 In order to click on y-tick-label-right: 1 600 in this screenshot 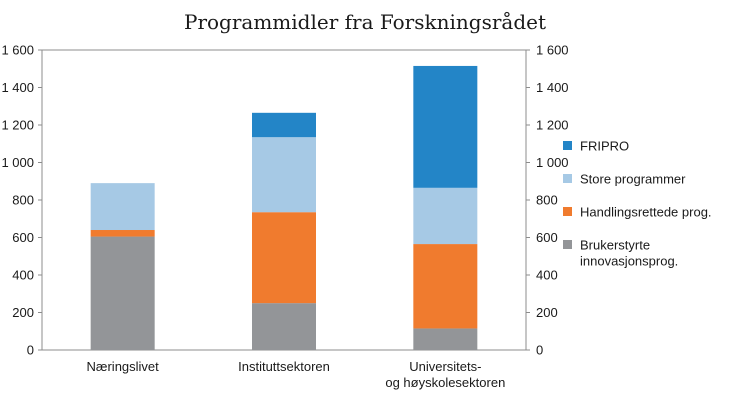, I will do `click(552, 50)`.